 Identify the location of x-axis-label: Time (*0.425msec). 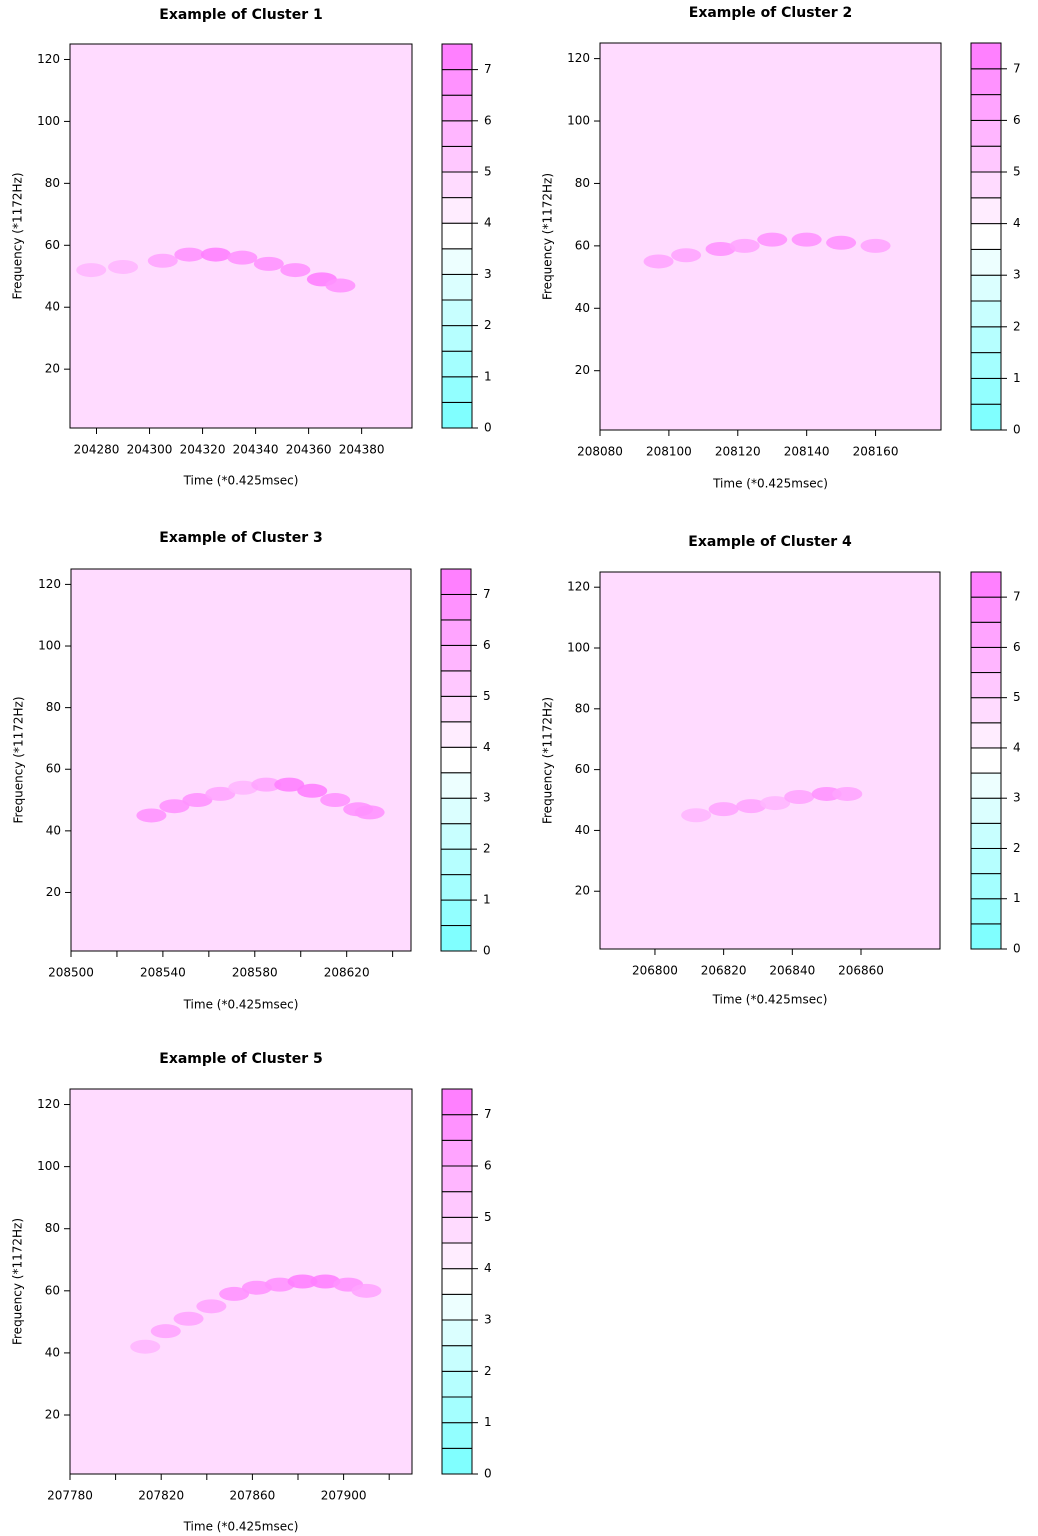
(770, 484).